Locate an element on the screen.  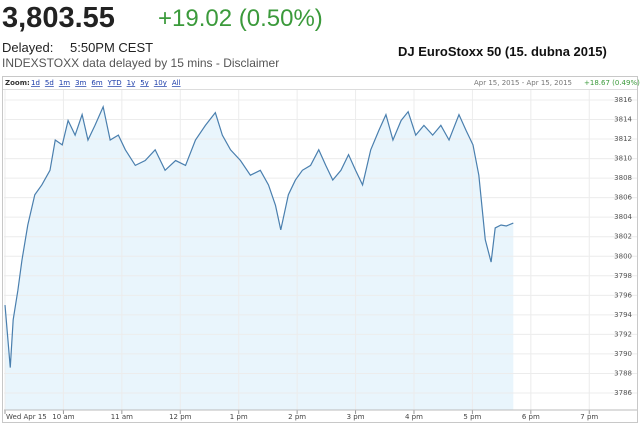
x-tick-label: 11 am is located at coordinates (122, 417).